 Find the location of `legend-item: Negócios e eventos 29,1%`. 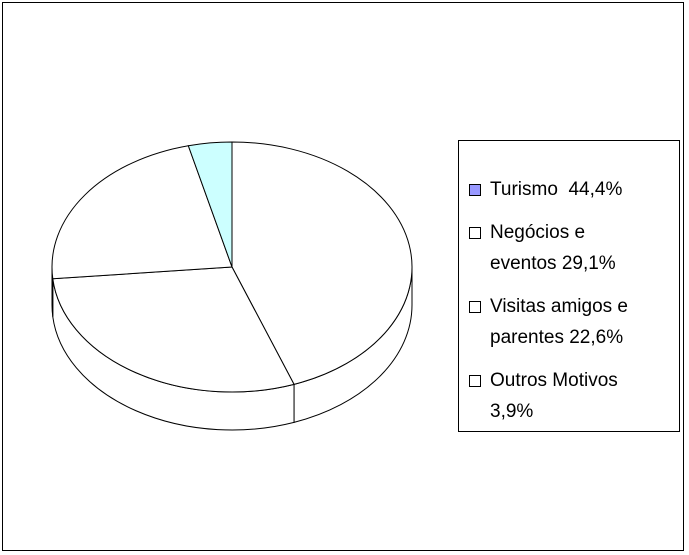

legend-item: Negócios e eventos 29,1% is located at coordinates (569, 248).